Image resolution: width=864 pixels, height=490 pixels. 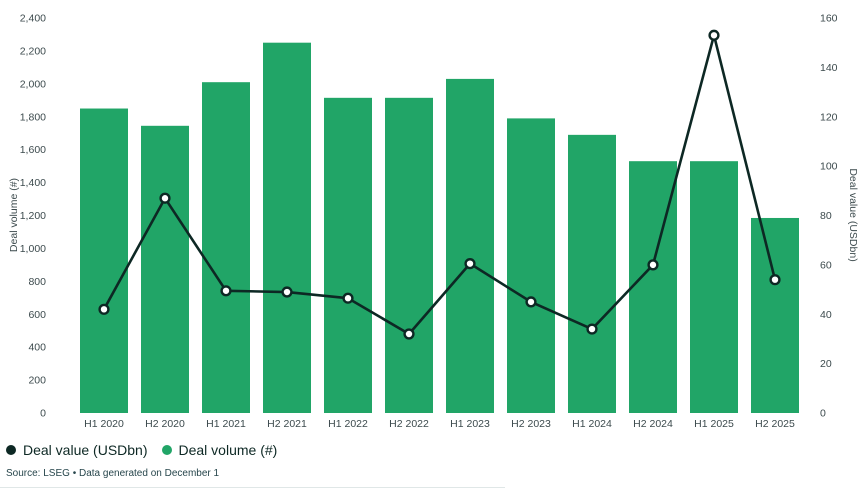 I want to click on right-axis-tick: 80, so click(x=826, y=216).